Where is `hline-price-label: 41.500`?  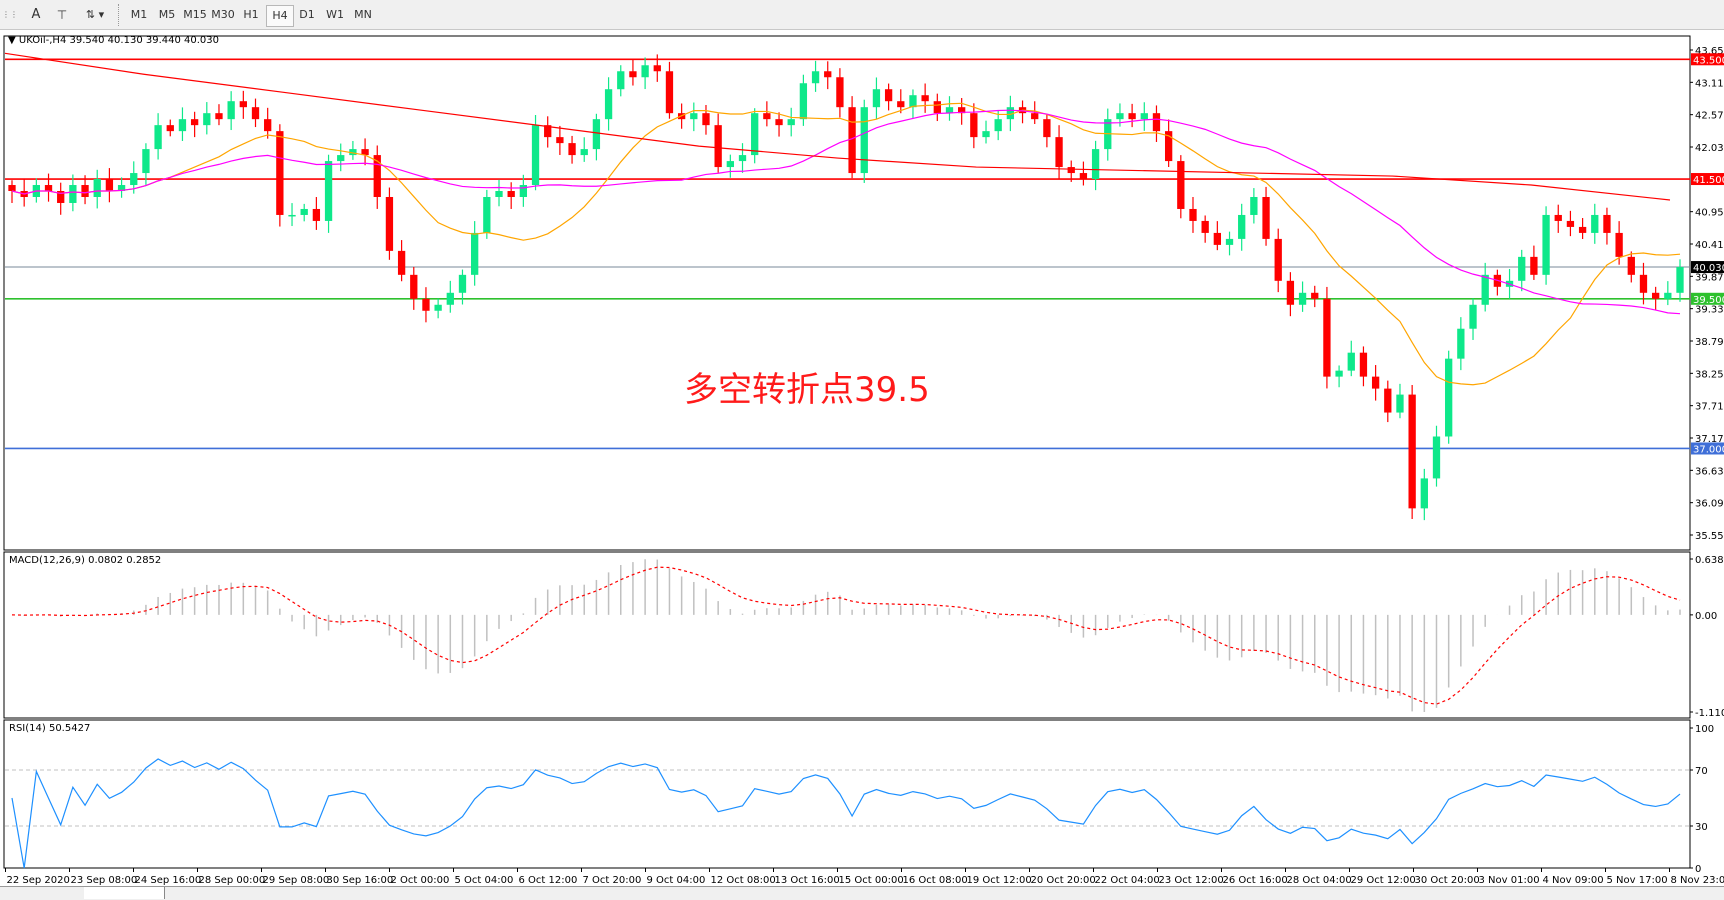 hline-price-label: 41.500 is located at coordinates (1708, 180).